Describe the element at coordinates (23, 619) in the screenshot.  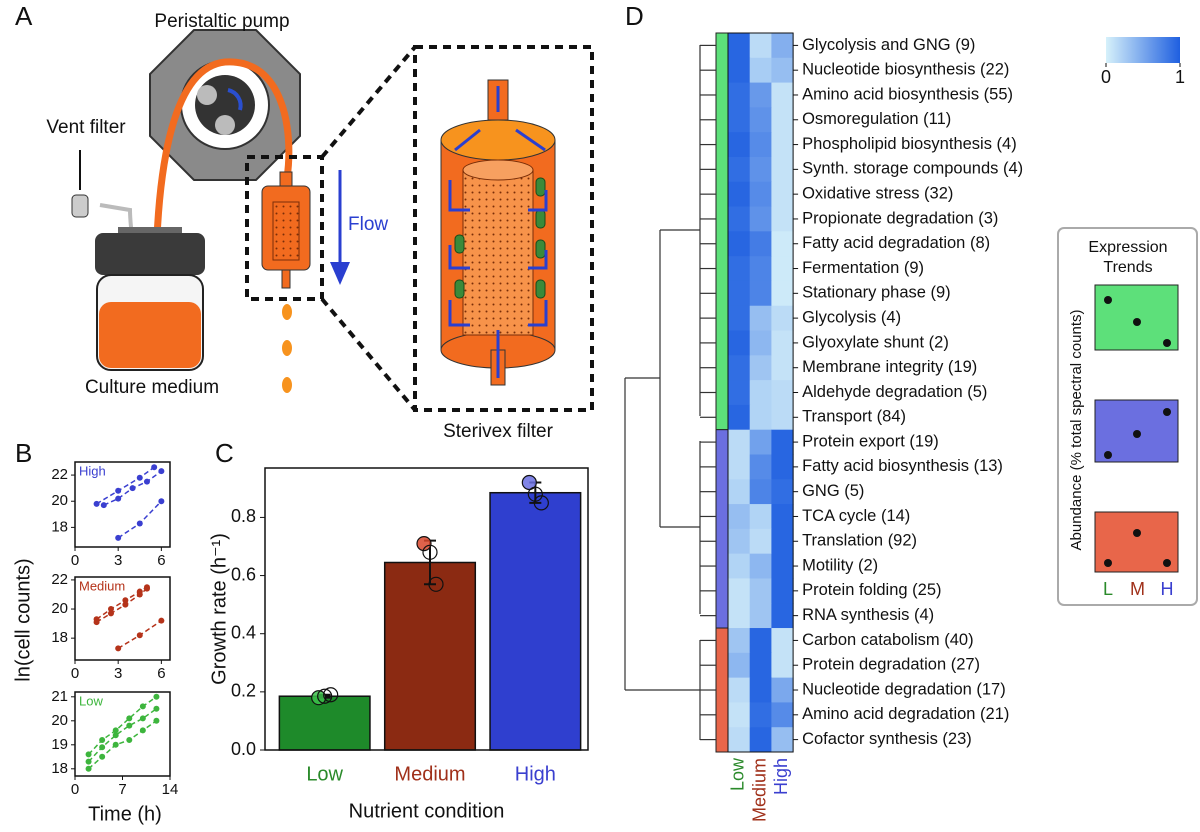
I see `y-axis-label: ln(cell counts)` at that location.